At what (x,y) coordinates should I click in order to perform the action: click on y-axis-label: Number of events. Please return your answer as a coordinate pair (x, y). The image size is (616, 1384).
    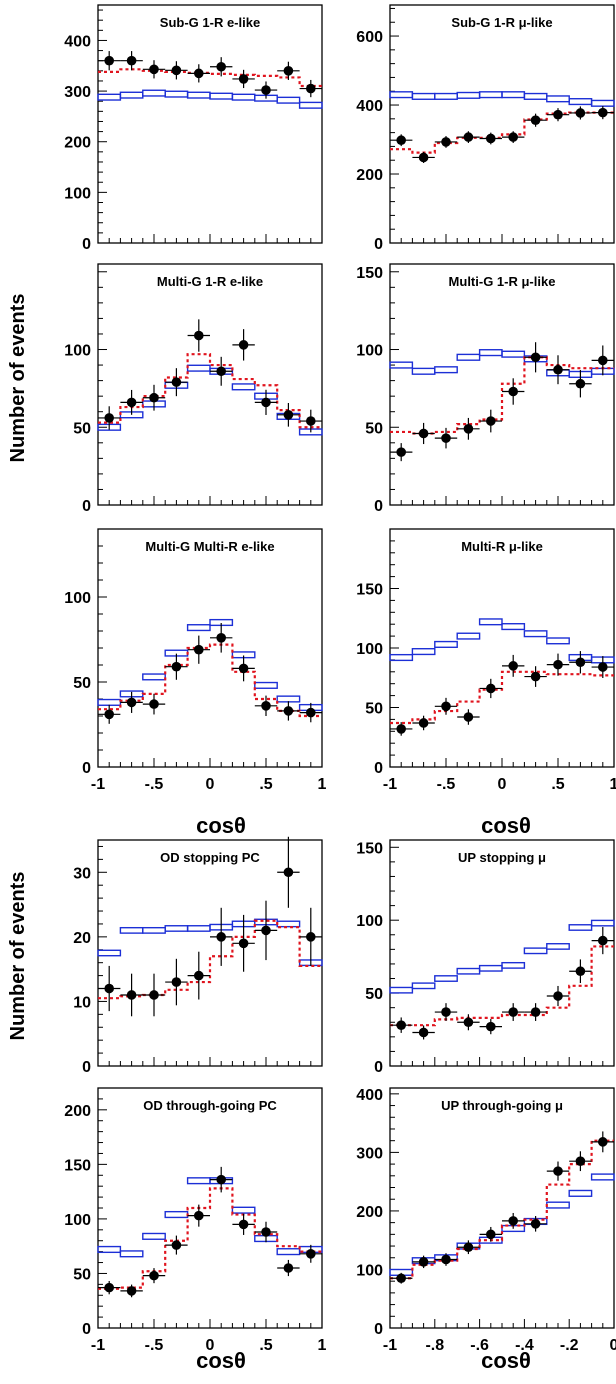
    Looking at the image, I should click on (18, 956).